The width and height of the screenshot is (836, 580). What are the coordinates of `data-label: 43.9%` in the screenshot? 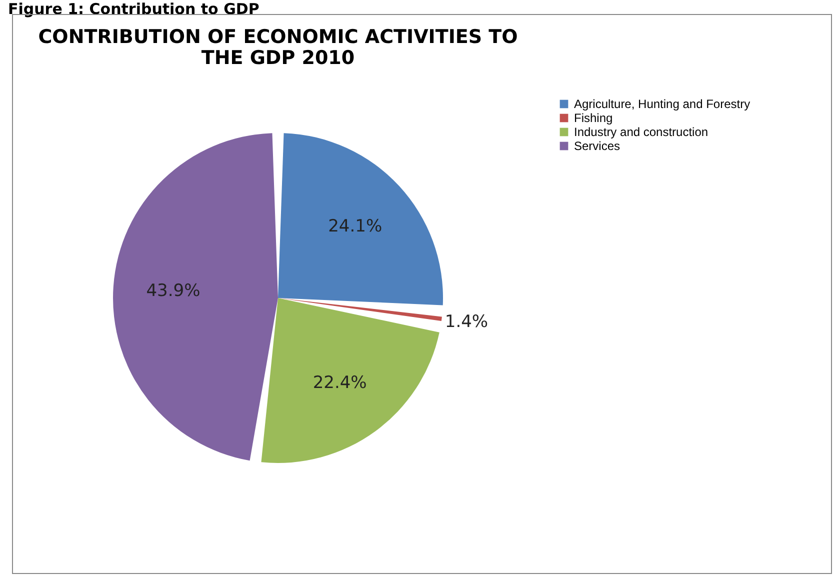 It's located at (173, 290).